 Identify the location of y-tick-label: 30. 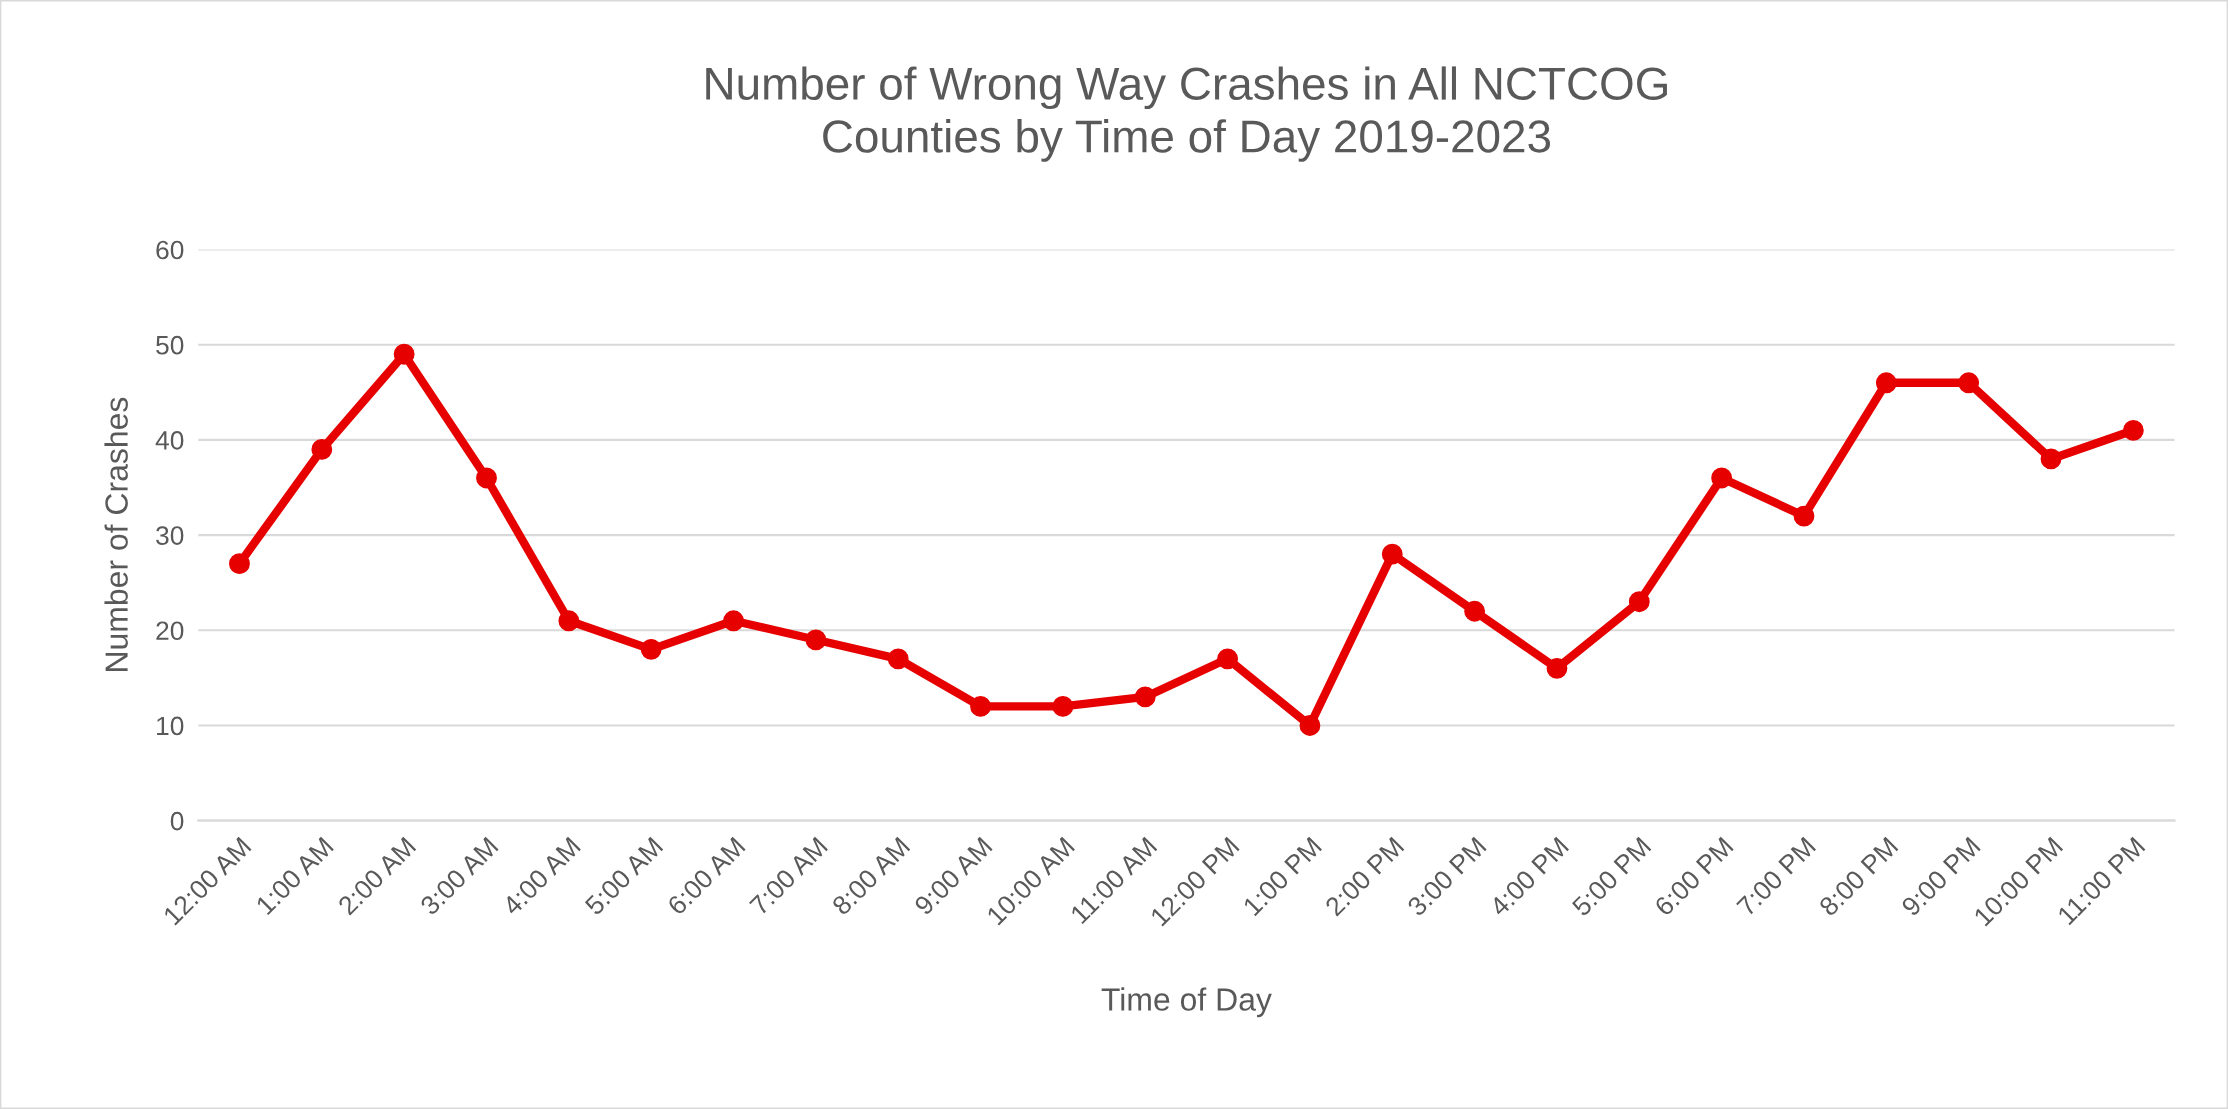
(170, 535).